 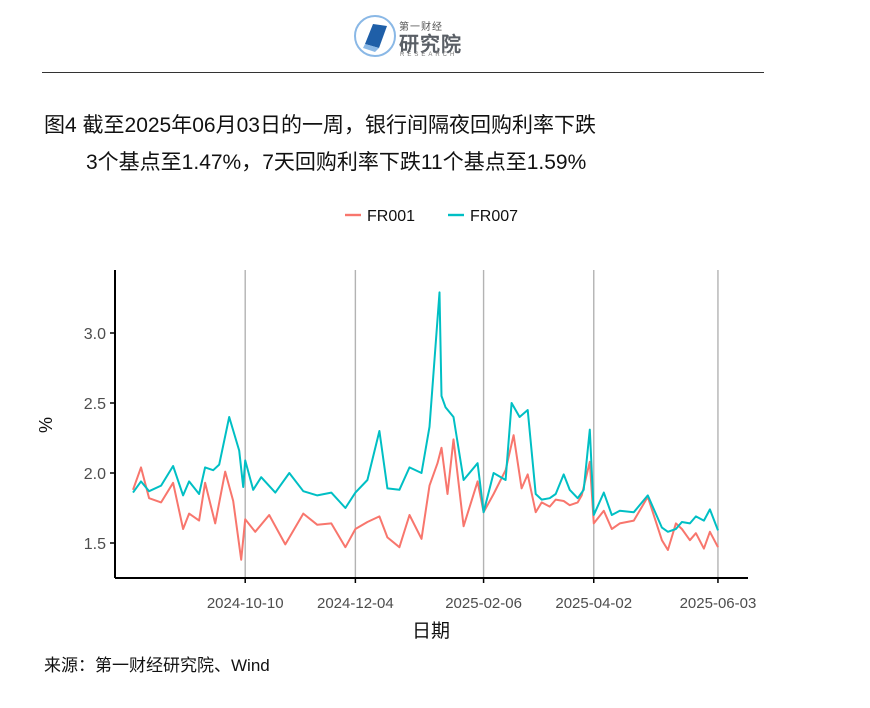 I want to click on y-tick-label: 2.5, so click(x=95, y=404).